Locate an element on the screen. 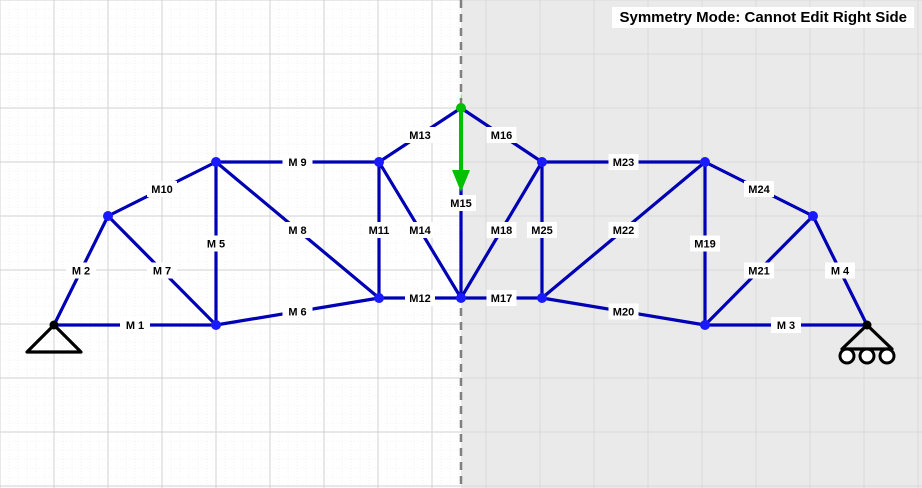 The image size is (922, 488). member-label: M21 is located at coordinates (759, 270).